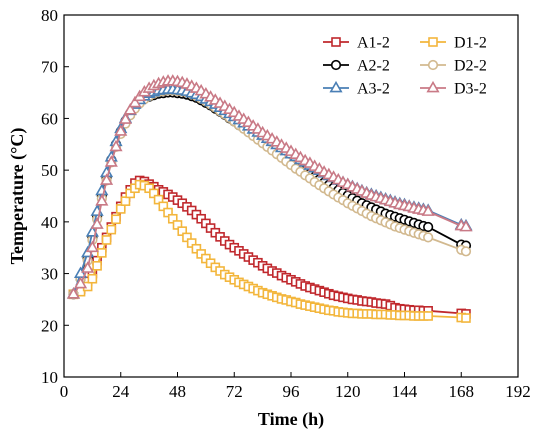  Describe the element at coordinates (470, 89) in the screenshot. I see `legend-label: D3-2` at that location.